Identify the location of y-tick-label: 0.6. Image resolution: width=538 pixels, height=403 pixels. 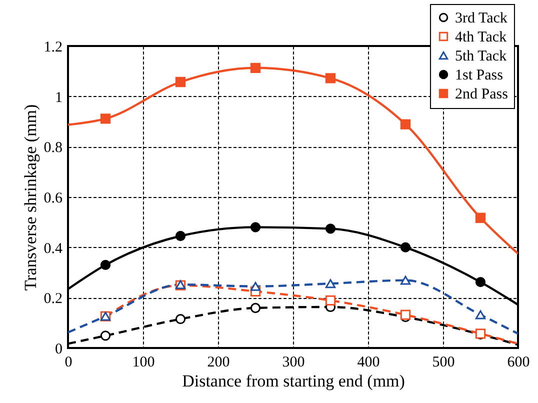
(53, 198).